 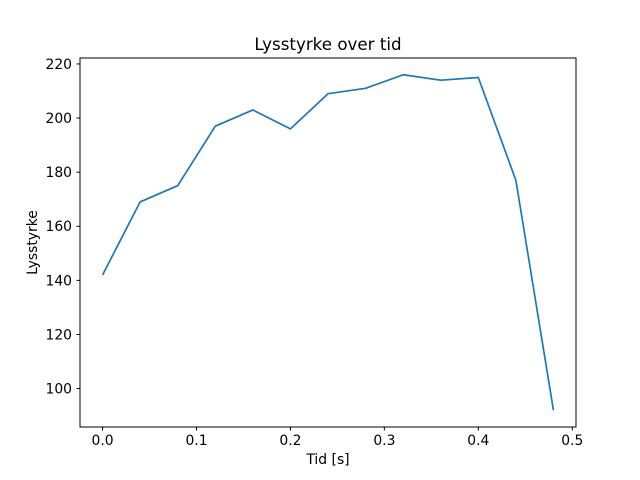 What do you see at coordinates (58, 119) in the screenshot?
I see `y-tick-label: 200` at bounding box center [58, 119].